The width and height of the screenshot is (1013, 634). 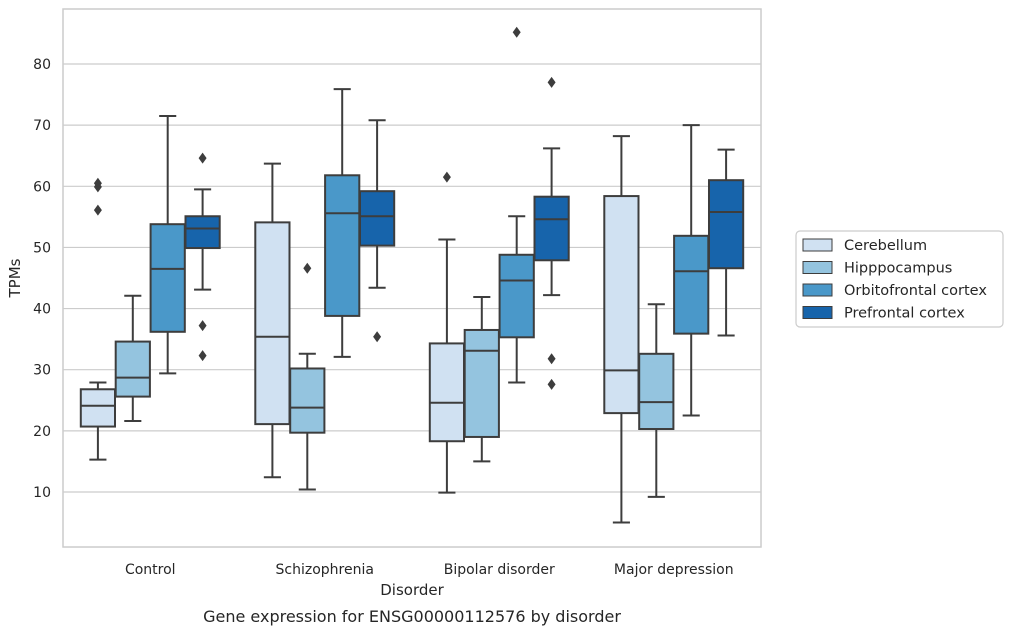 What do you see at coordinates (42, 310) in the screenshot?
I see `y-tick-label: 40` at bounding box center [42, 310].